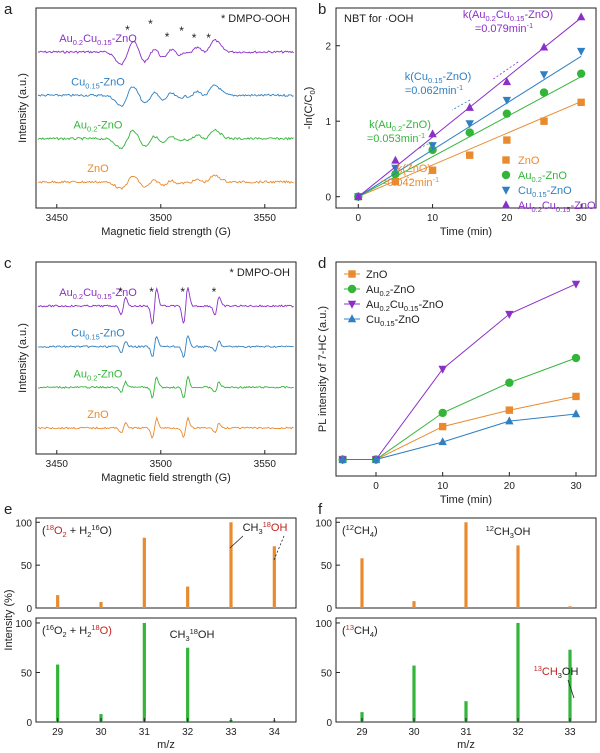 The height and width of the screenshot is (753, 600). Describe the element at coordinates (576, 358) in the screenshot. I see `data-point-Au0.2-ZnO` at that location.